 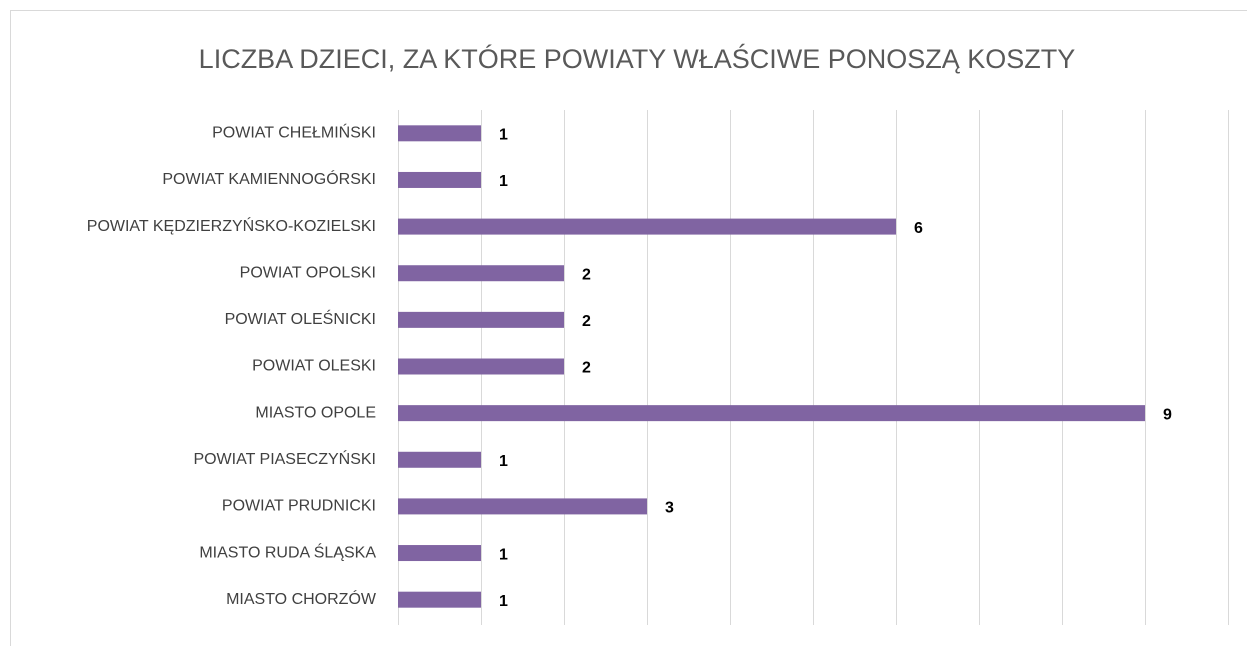 What do you see at coordinates (1167, 414) in the screenshot?
I see `data-label: 9` at bounding box center [1167, 414].